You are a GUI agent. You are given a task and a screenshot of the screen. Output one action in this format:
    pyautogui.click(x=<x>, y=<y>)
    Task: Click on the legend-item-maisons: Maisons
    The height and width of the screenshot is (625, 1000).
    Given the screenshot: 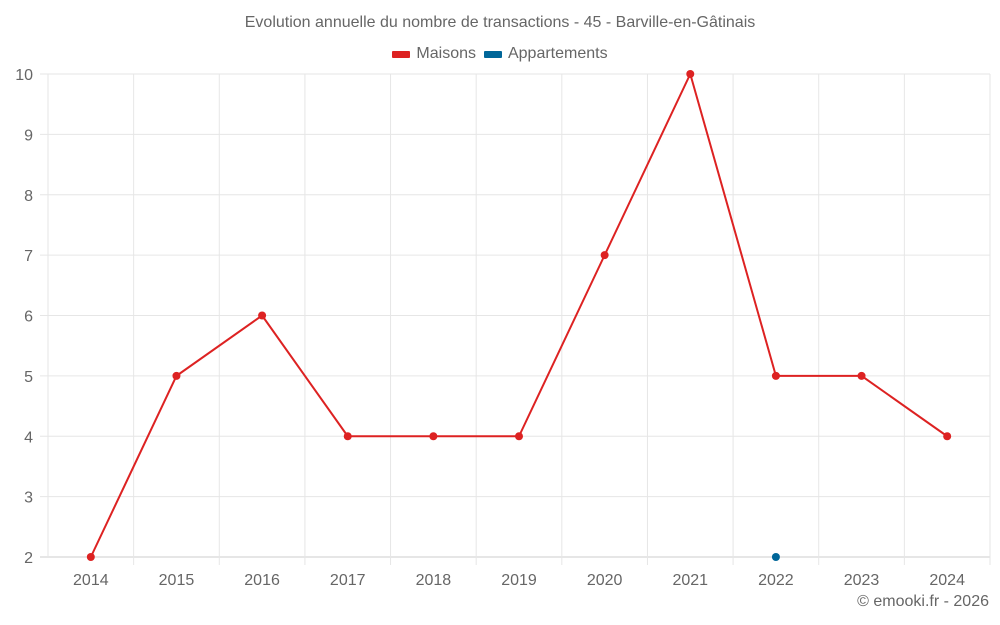 What is the action you would take?
    pyautogui.click(x=434, y=54)
    